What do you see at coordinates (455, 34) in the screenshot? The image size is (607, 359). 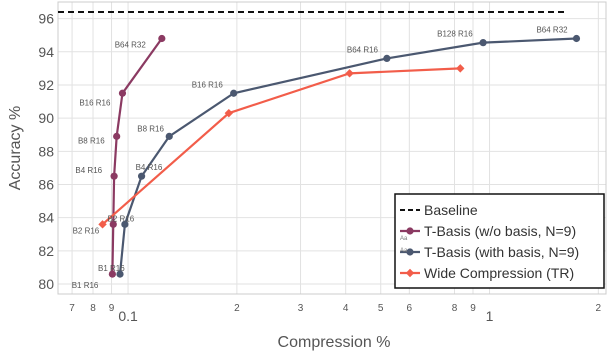 I see `point-label-s1-6: B128 R16` at bounding box center [455, 34].